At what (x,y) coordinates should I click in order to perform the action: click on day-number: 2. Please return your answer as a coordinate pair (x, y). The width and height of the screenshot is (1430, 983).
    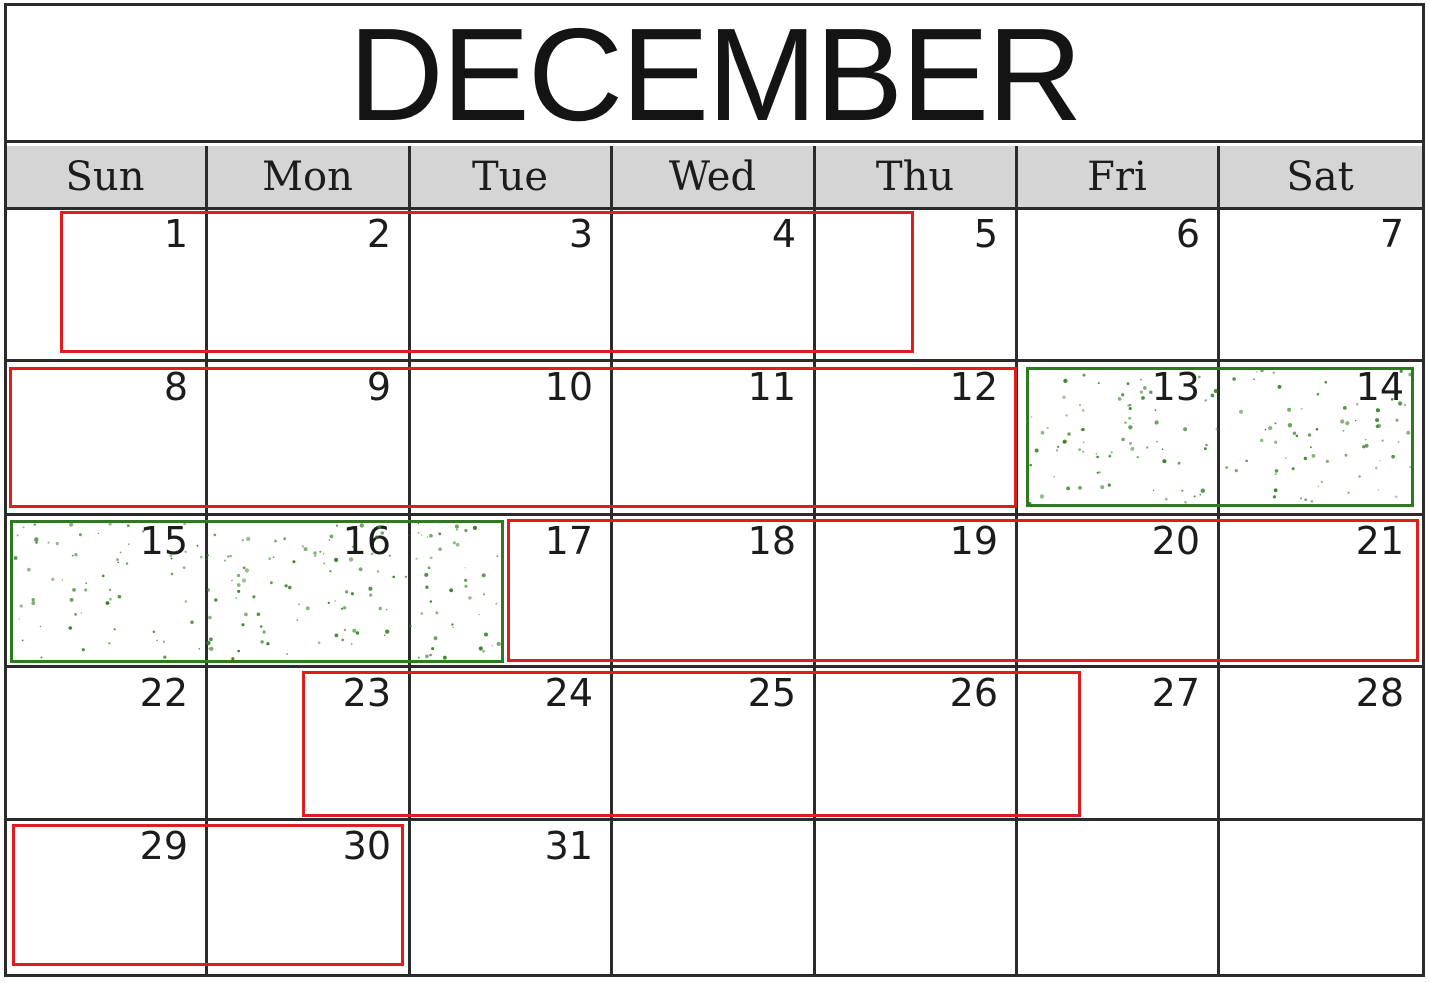
    Looking at the image, I should click on (378, 234).